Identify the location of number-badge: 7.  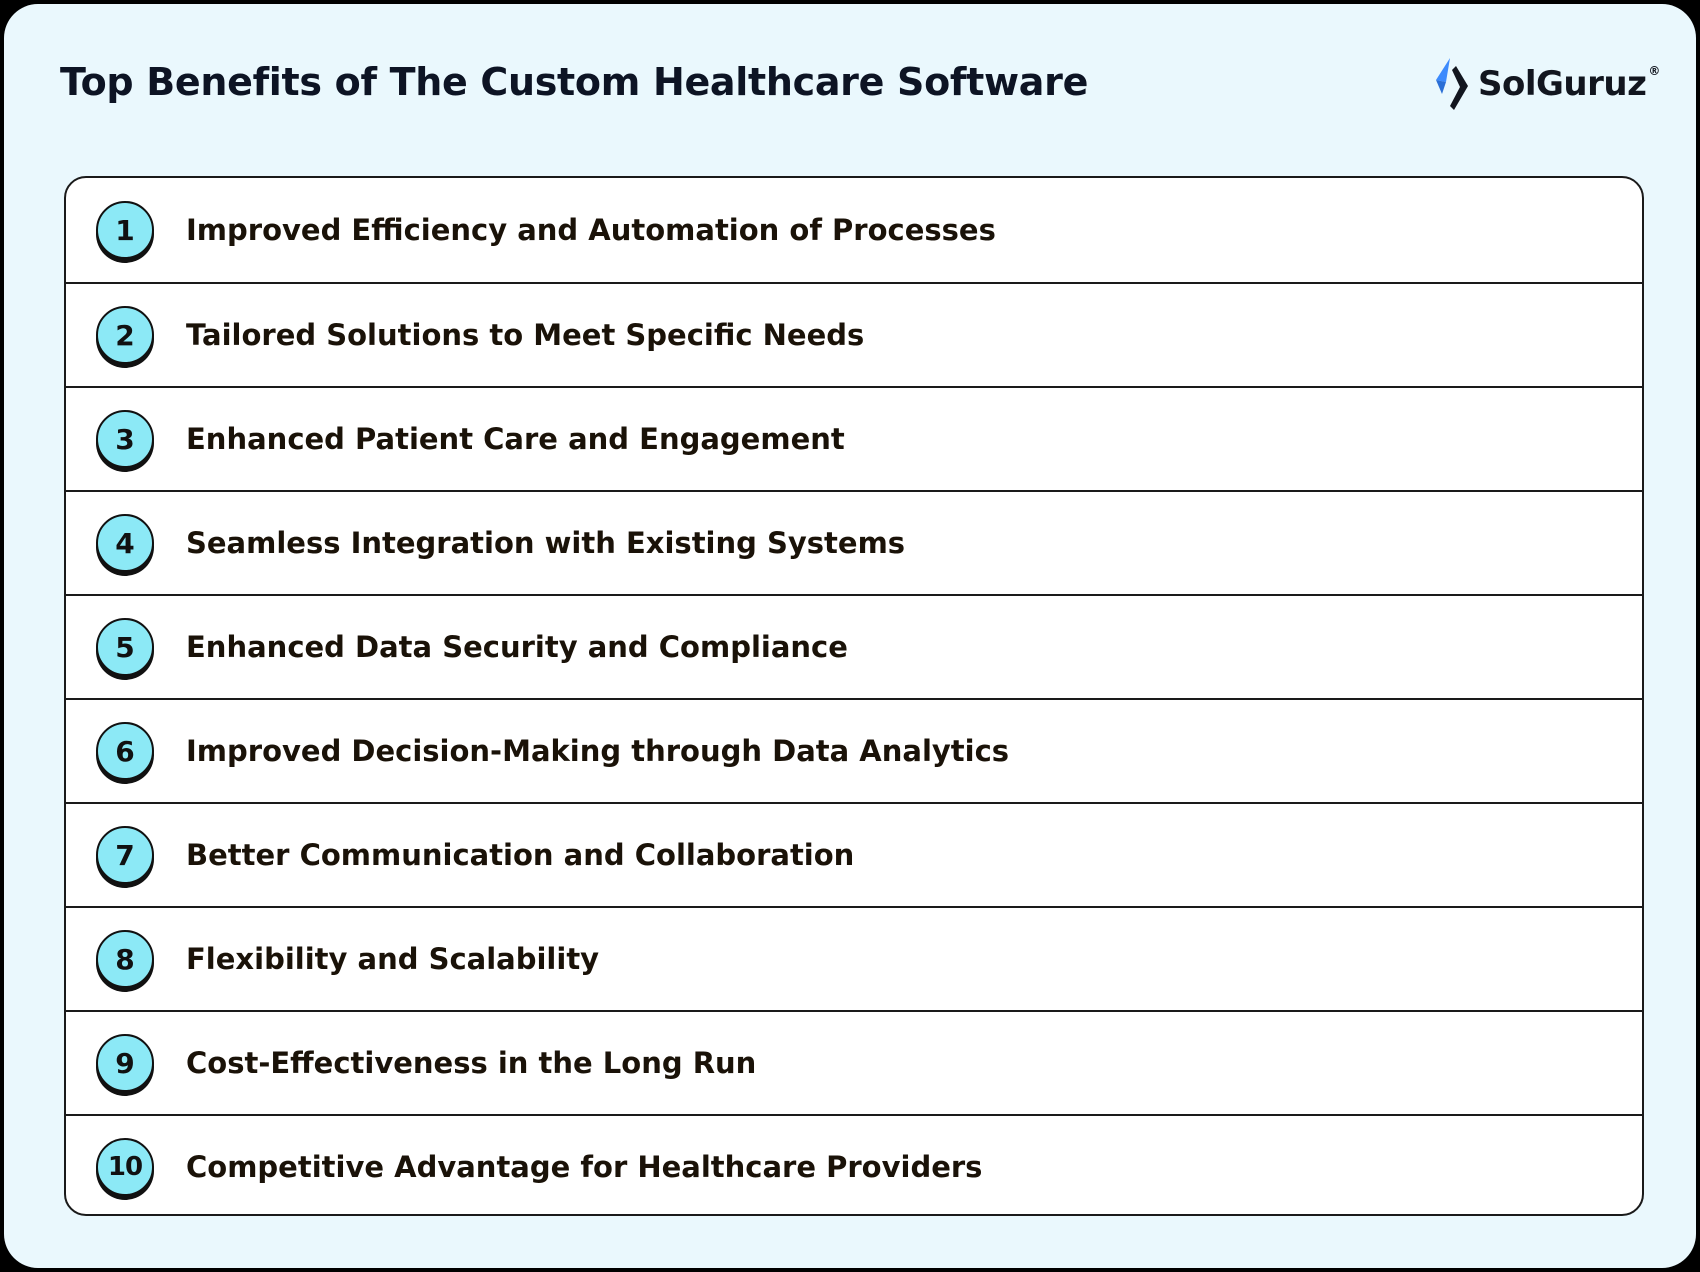
(125, 855).